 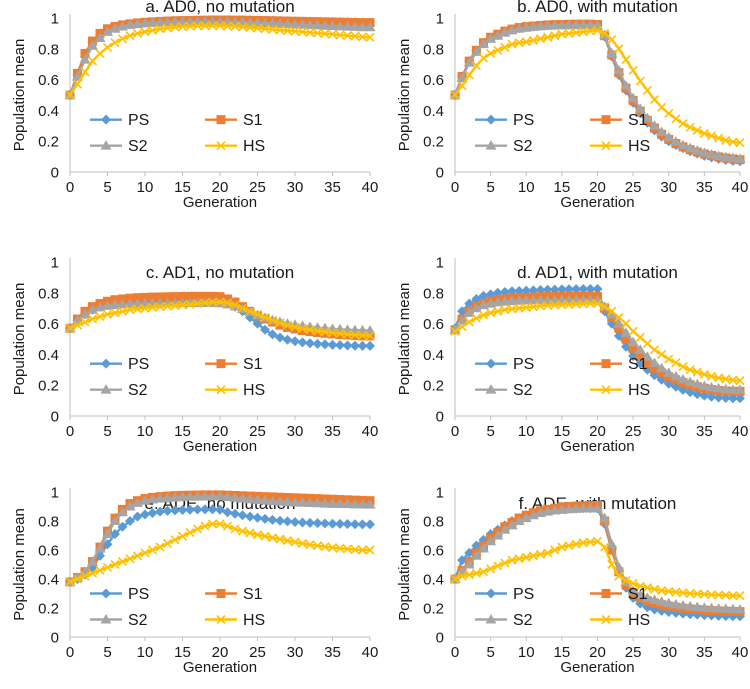 I want to click on series-S1, so click(x=597, y=559).